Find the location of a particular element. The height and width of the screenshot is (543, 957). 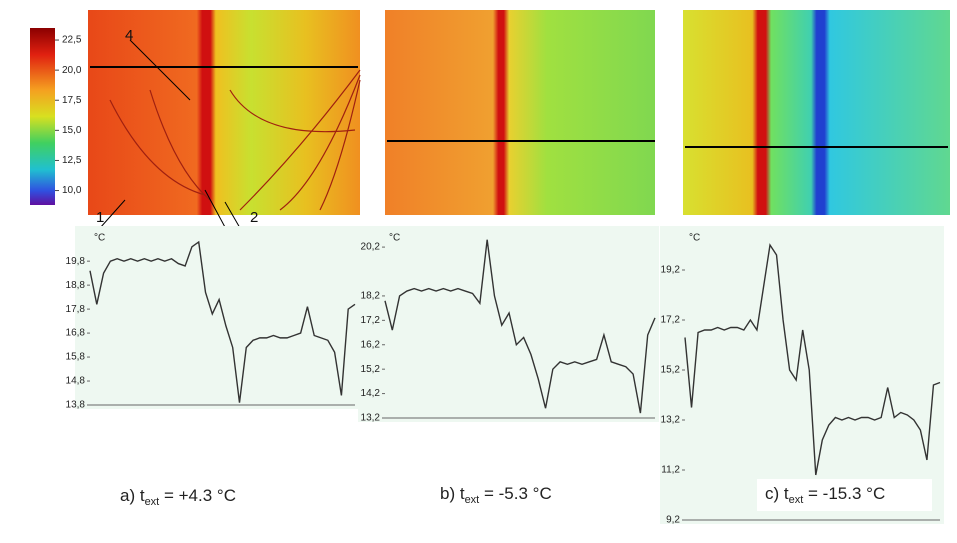

y-tick-label: 16,2 is located at coordinates (371, 344).